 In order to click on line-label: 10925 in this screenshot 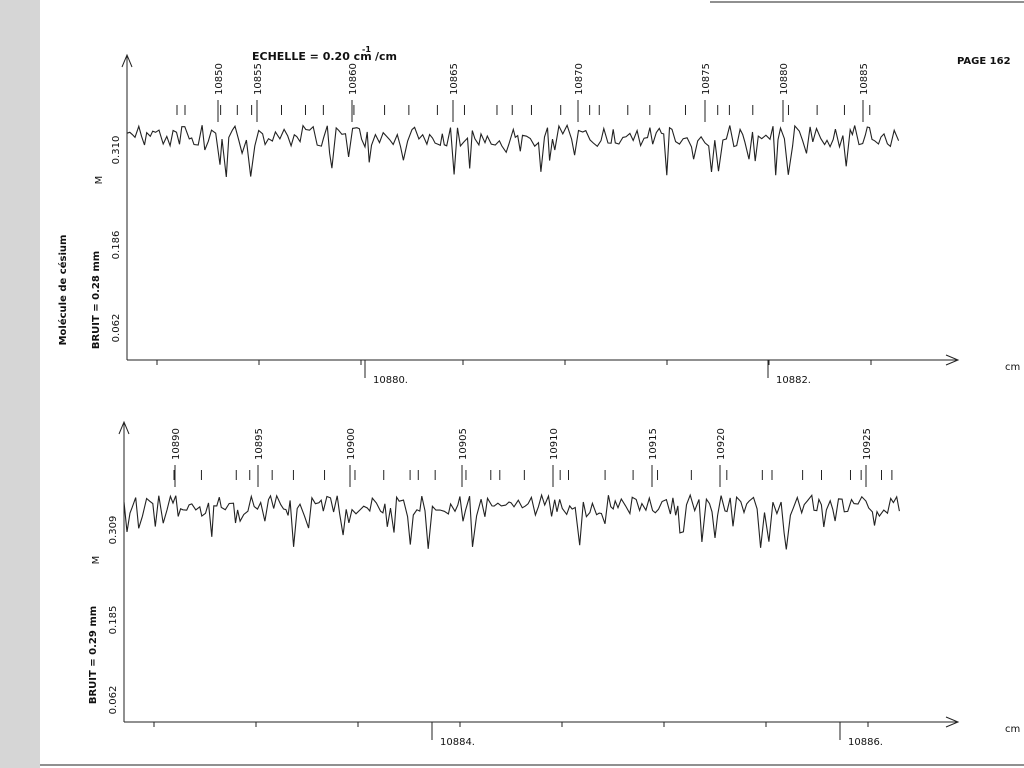, I will do `click(867, 444)`.